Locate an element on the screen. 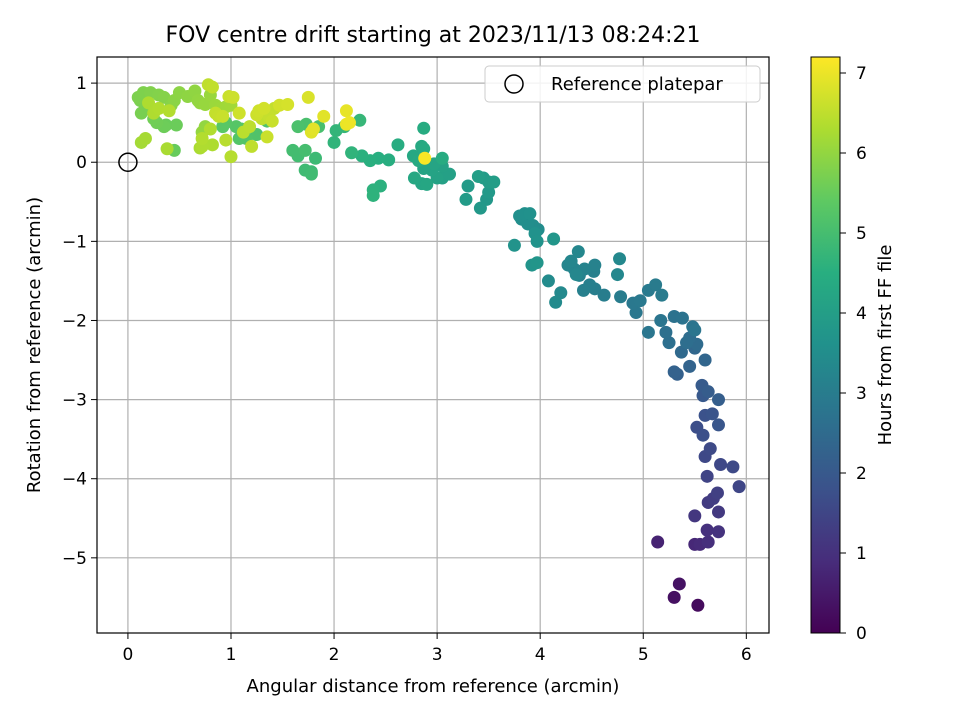 The image size is (960, 720). colorbar-frame is located at coordinates (825, 345).